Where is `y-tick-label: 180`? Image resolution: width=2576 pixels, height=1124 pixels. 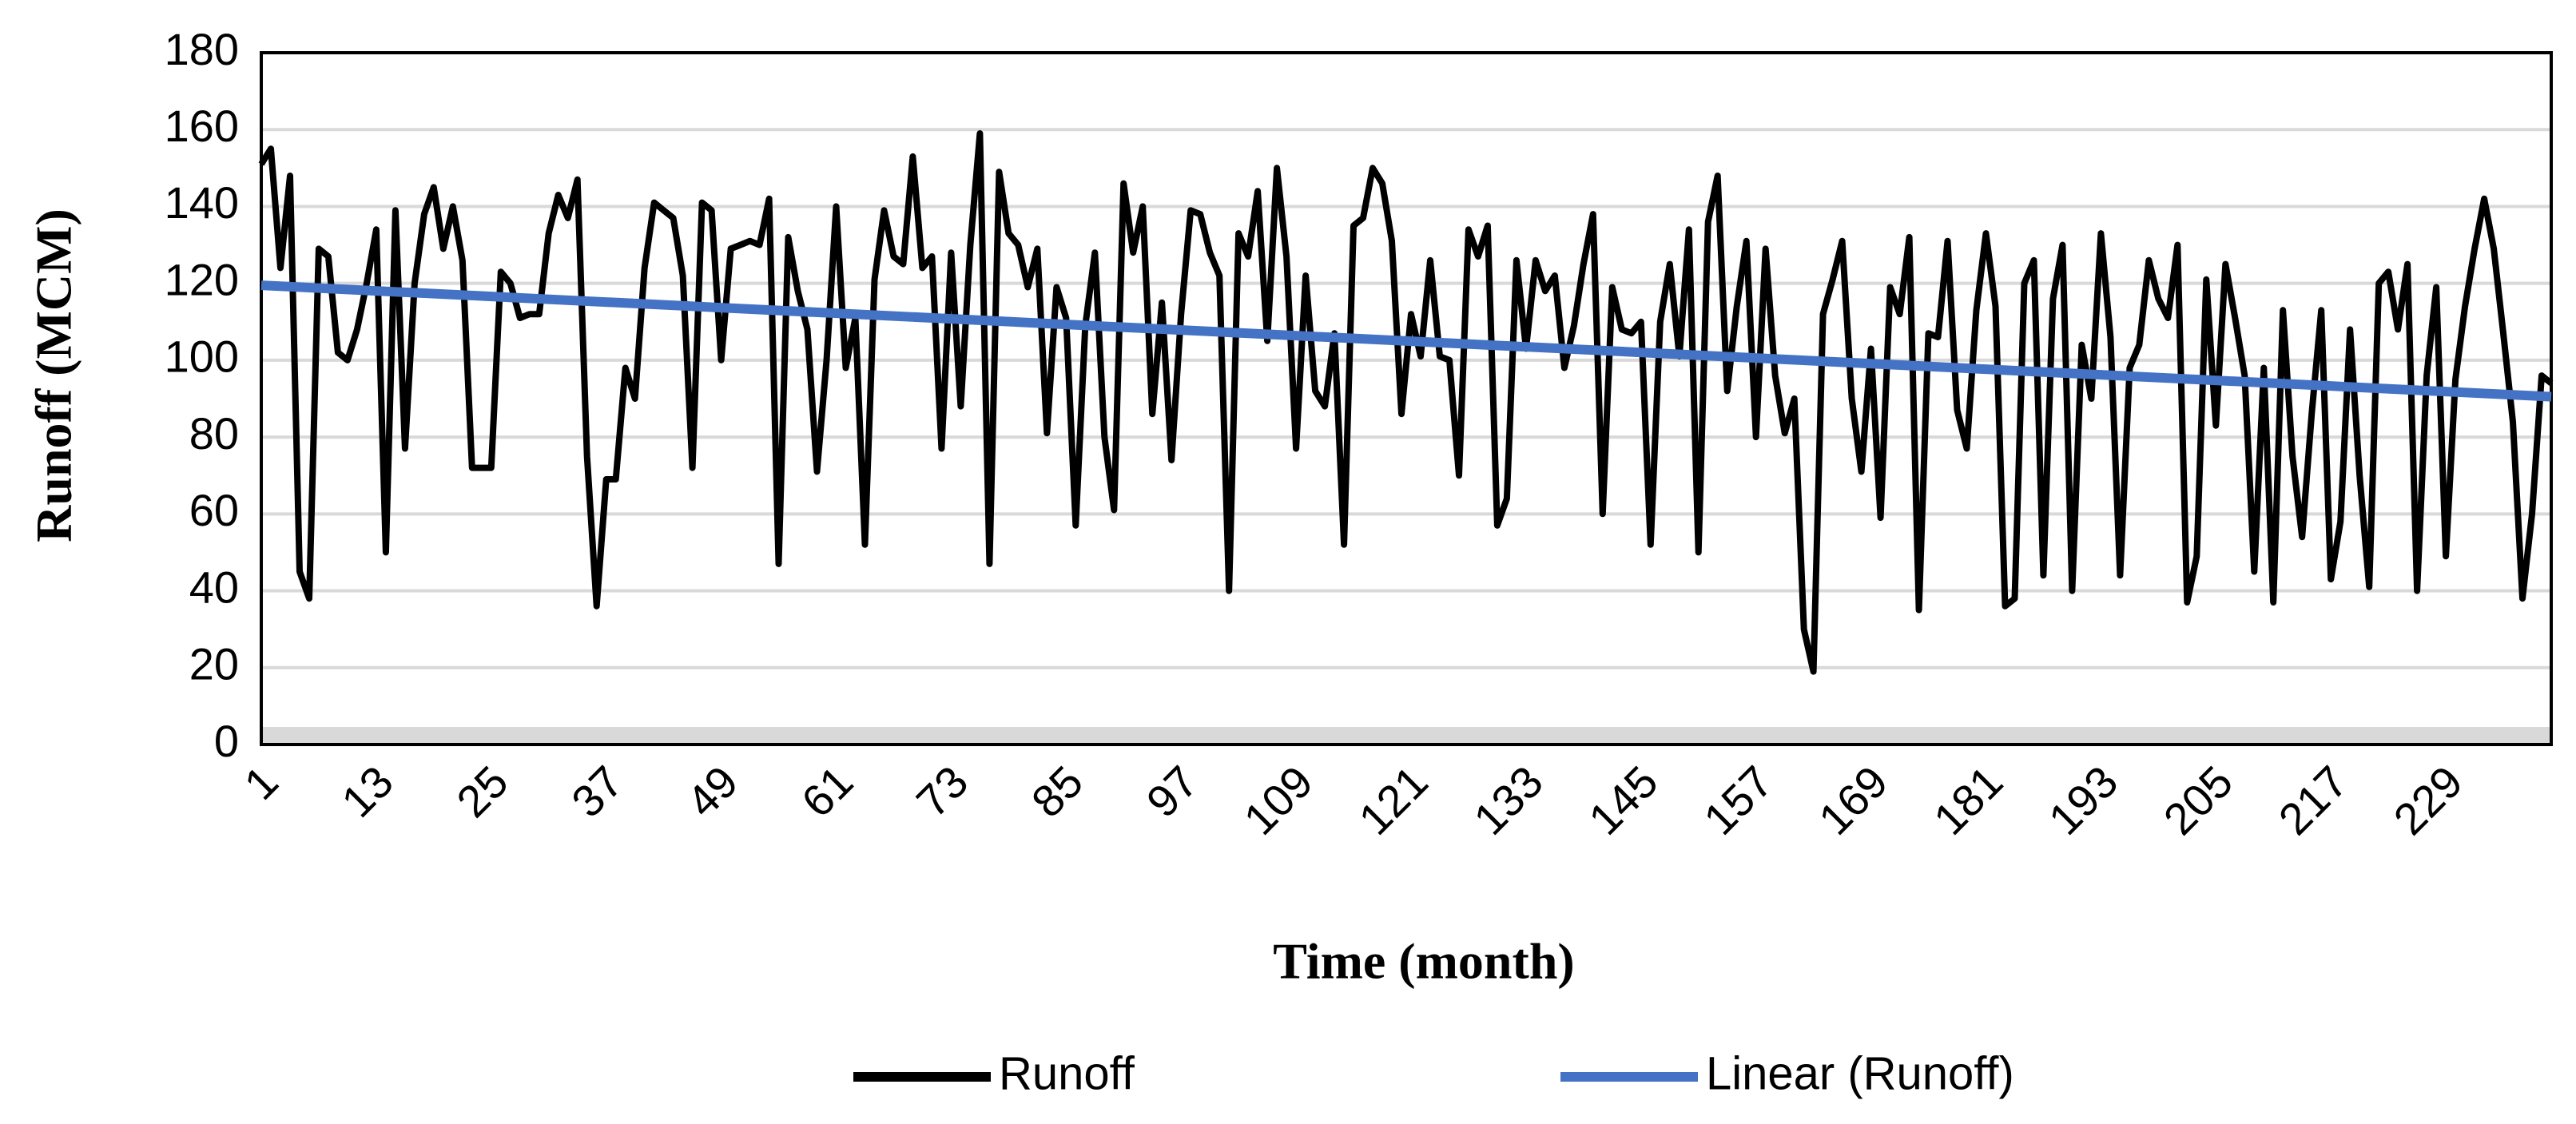 y-tick-label: 180 is located at coordinates (202, 49).